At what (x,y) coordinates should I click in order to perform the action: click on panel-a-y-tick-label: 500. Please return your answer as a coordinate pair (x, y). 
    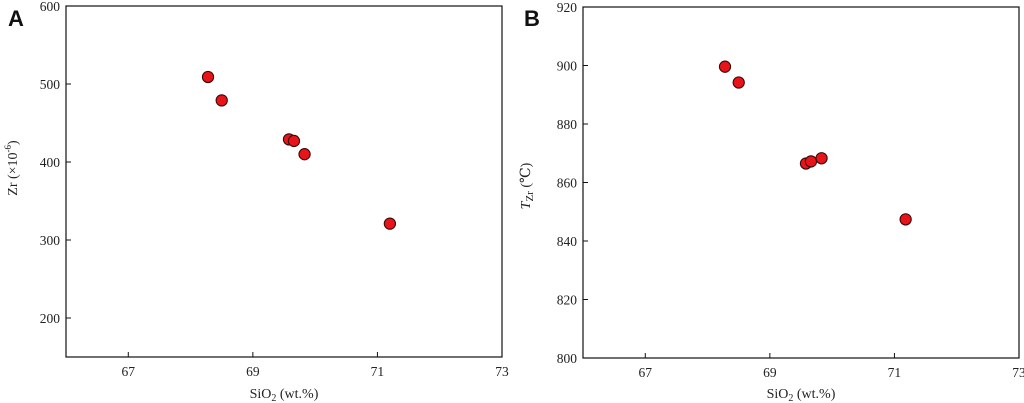
    Looking at the image, I should click on (50, 84).